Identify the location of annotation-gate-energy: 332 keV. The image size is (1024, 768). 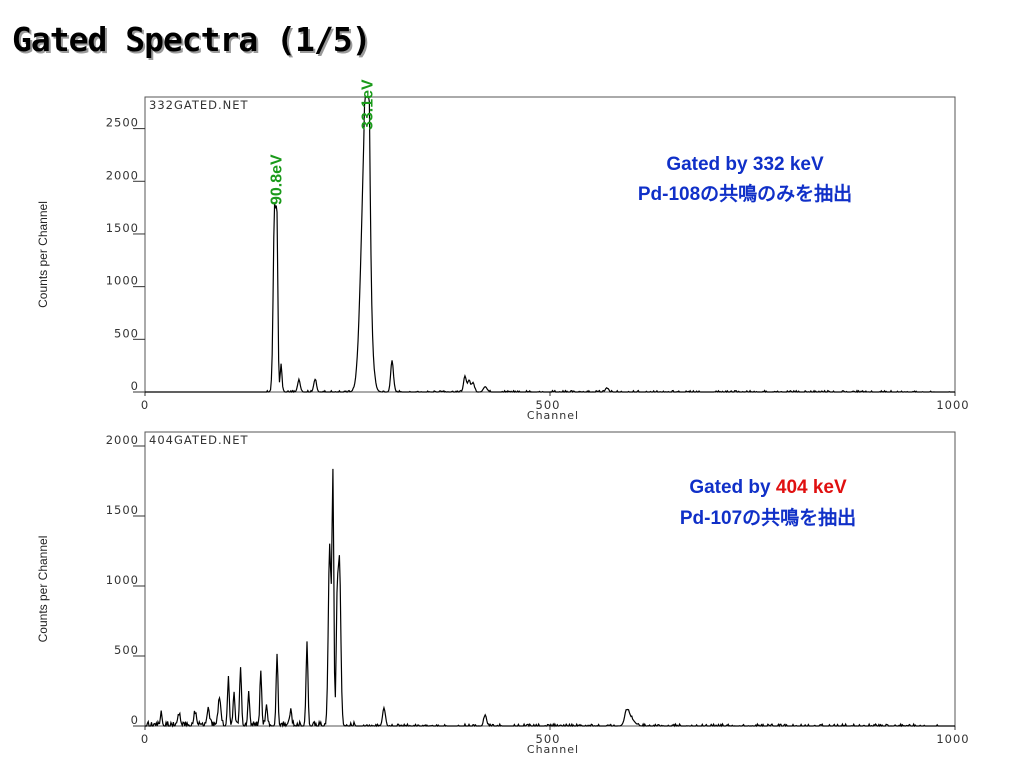
(788, 164).